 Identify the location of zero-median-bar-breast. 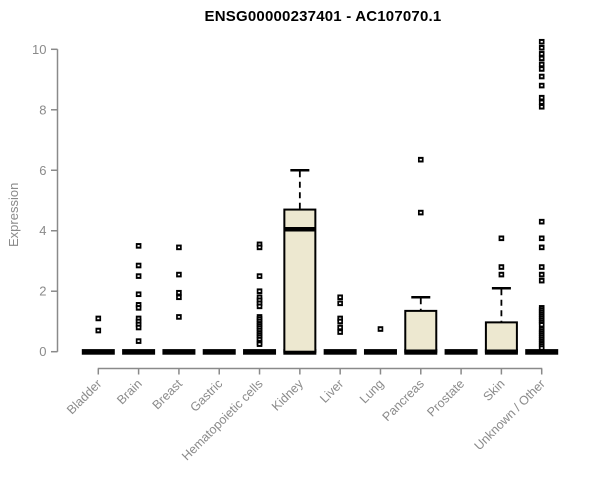
(179, 352).